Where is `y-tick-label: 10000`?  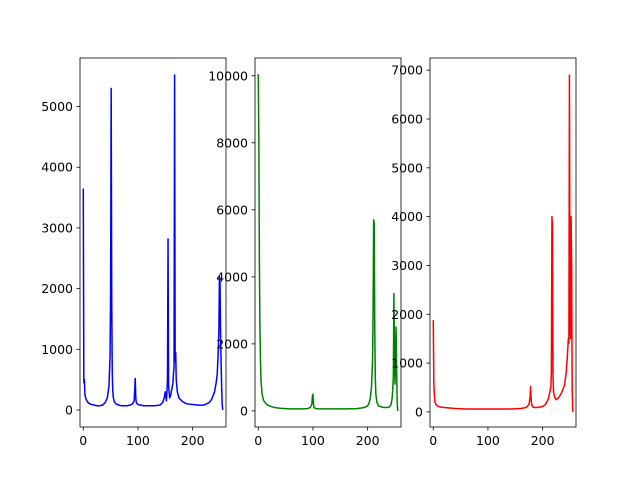
y-tick-label: 10000 is located at coordinates (228, 75).